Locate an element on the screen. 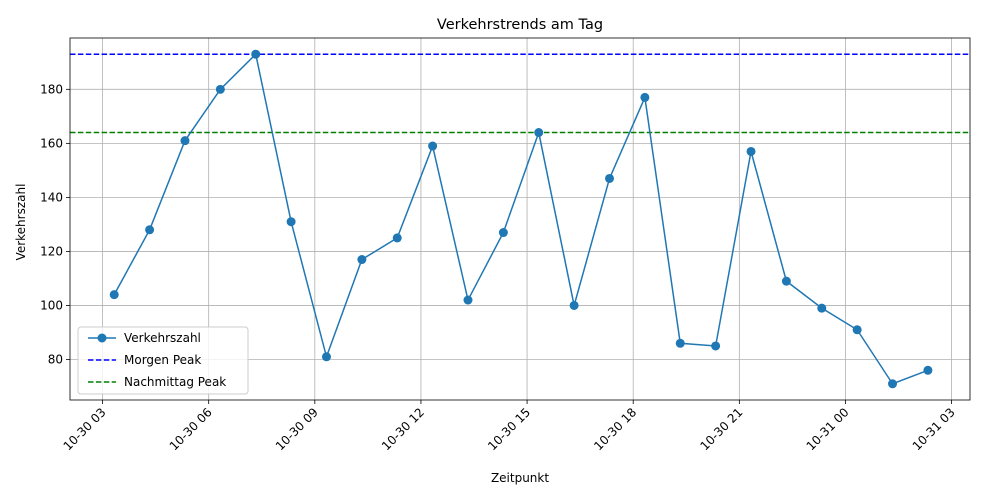  legend-label-traffic: Verkehrszahl is located at coordinates (162, 338).